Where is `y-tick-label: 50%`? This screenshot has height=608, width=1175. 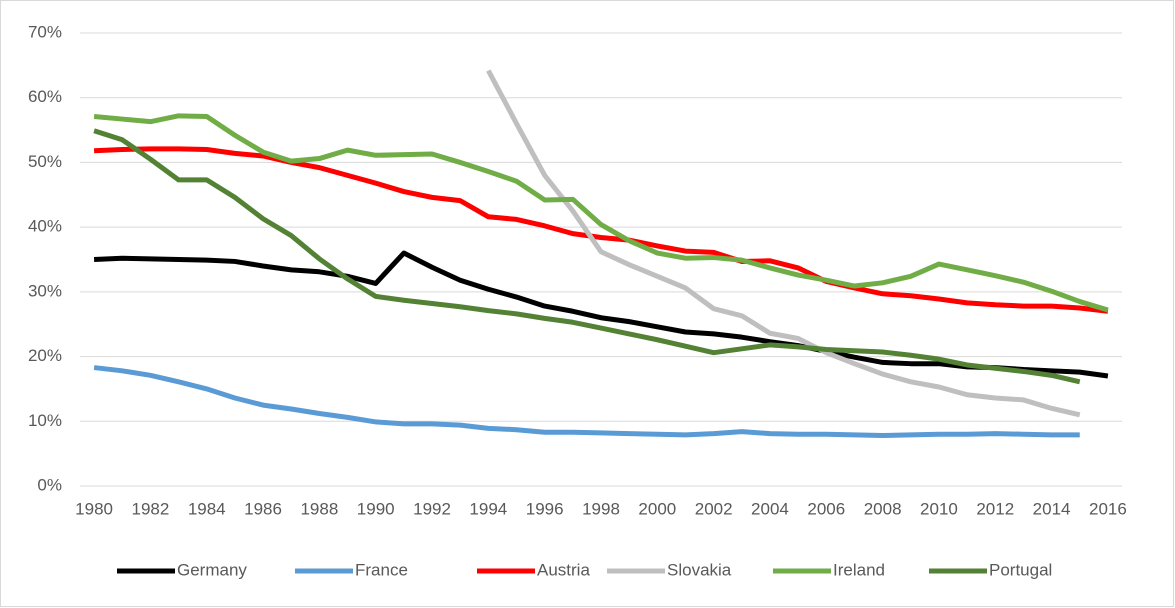
y-tick-label: 50% is located at coordinates (45, 161).